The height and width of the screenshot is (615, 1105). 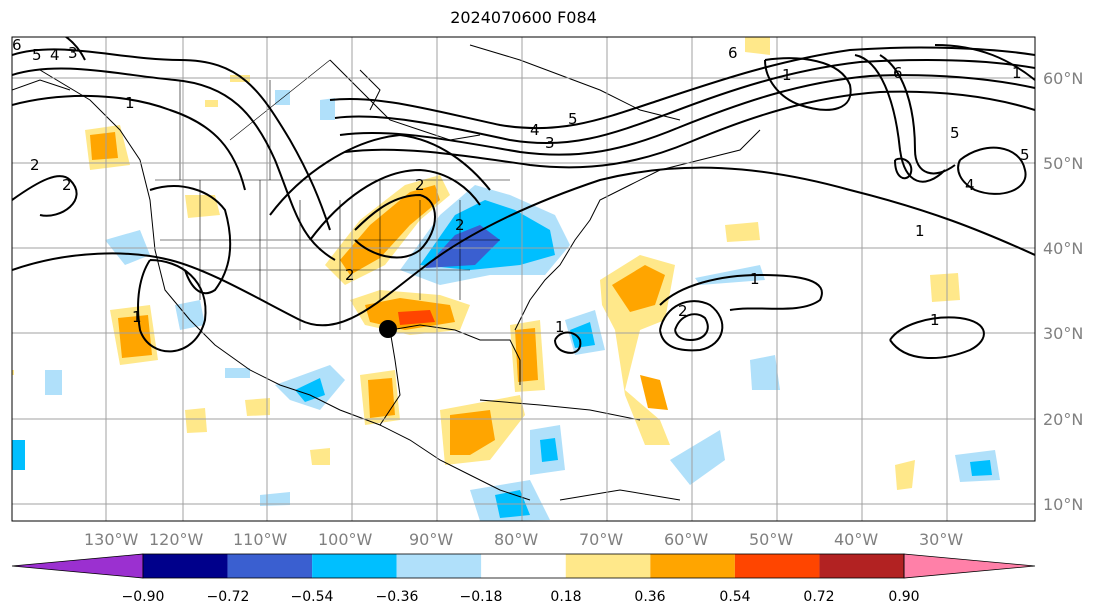 I want to click on lat-label: 40°N, so click(x=1063, y=248).